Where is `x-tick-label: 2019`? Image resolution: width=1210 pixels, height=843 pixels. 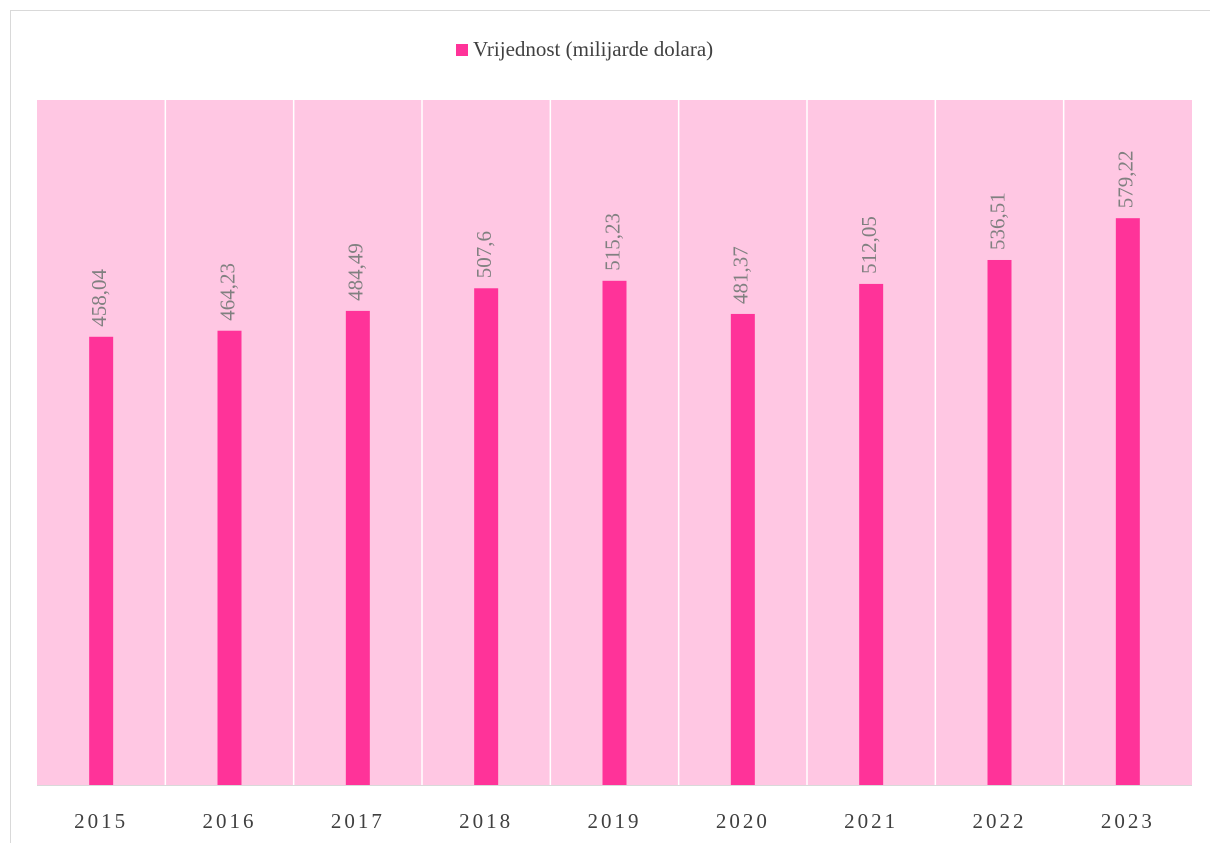 x-tick-label: 2019 is located at coordinates (615, 821).